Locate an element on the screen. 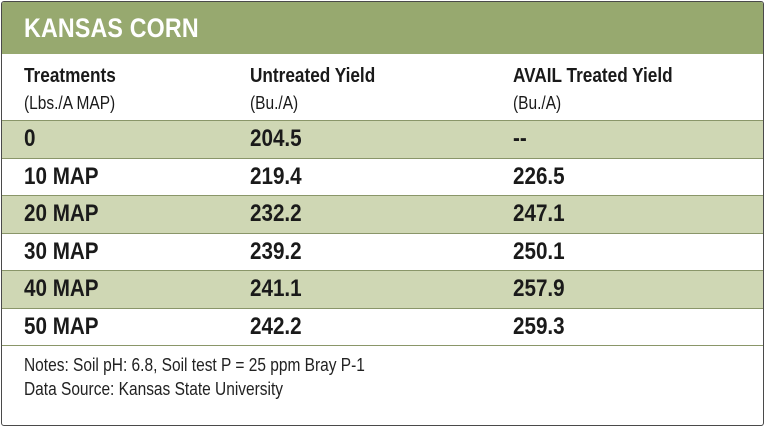 This screenshot has width=765, height=427. cell-treatment: 50 MAP is located at coordinates (61, 326).